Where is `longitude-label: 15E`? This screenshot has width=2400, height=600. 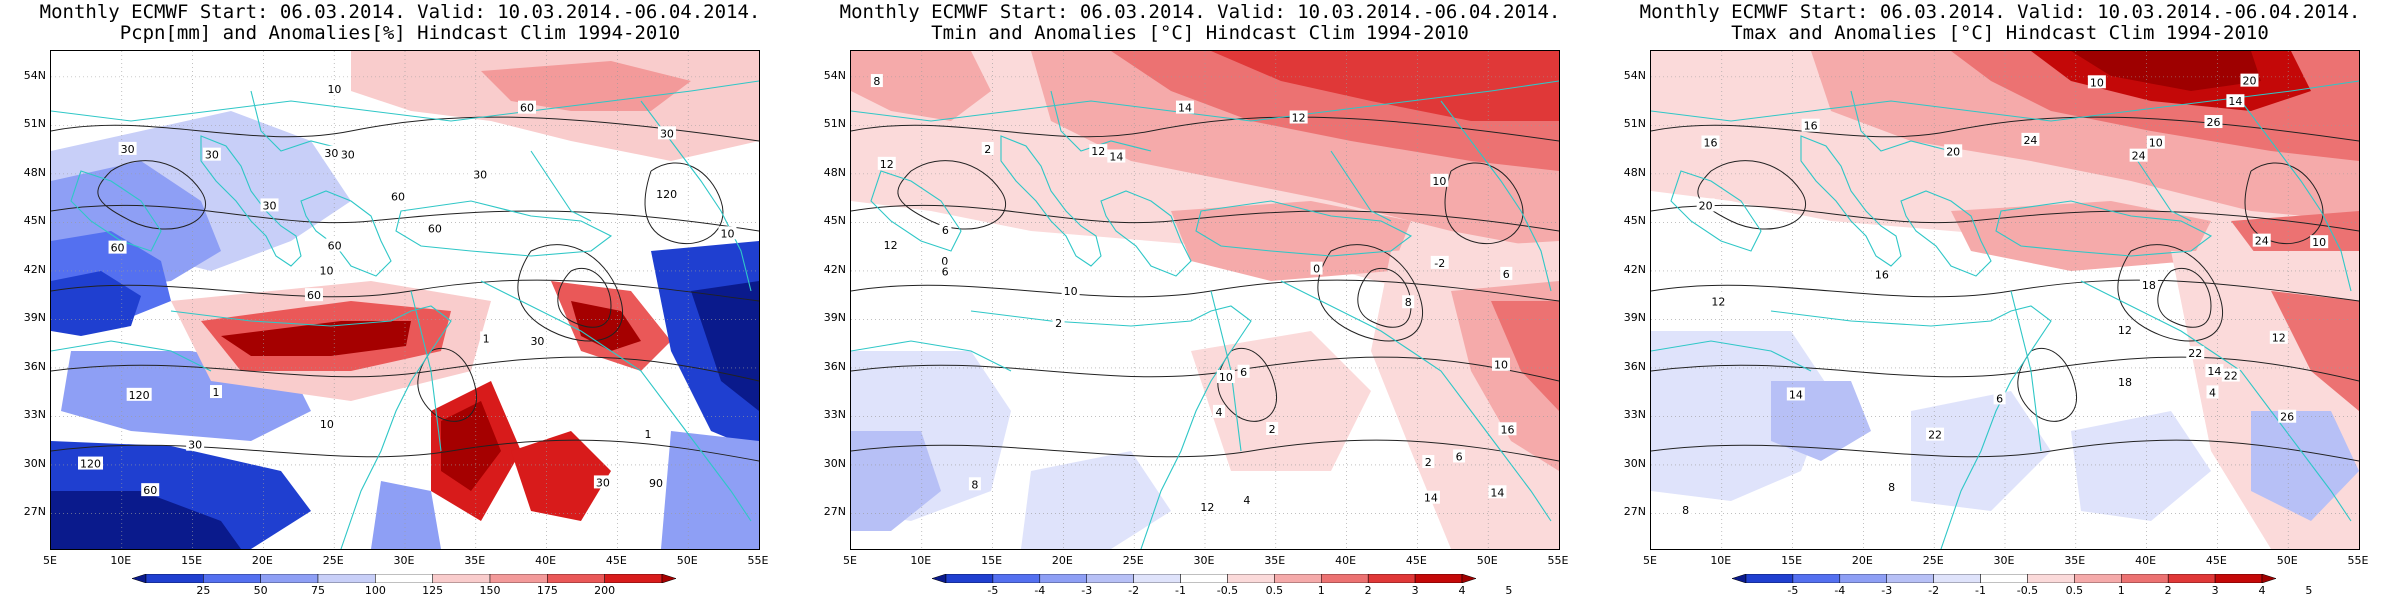 longitude-label: 15E is located at coordinates (192, 560).